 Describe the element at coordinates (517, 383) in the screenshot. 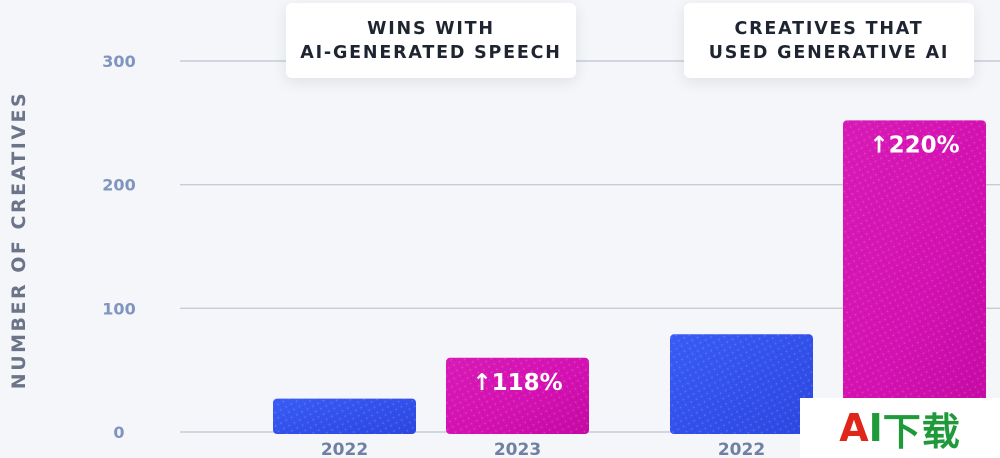

I see `bar-annotation: ↑118%` at that location.